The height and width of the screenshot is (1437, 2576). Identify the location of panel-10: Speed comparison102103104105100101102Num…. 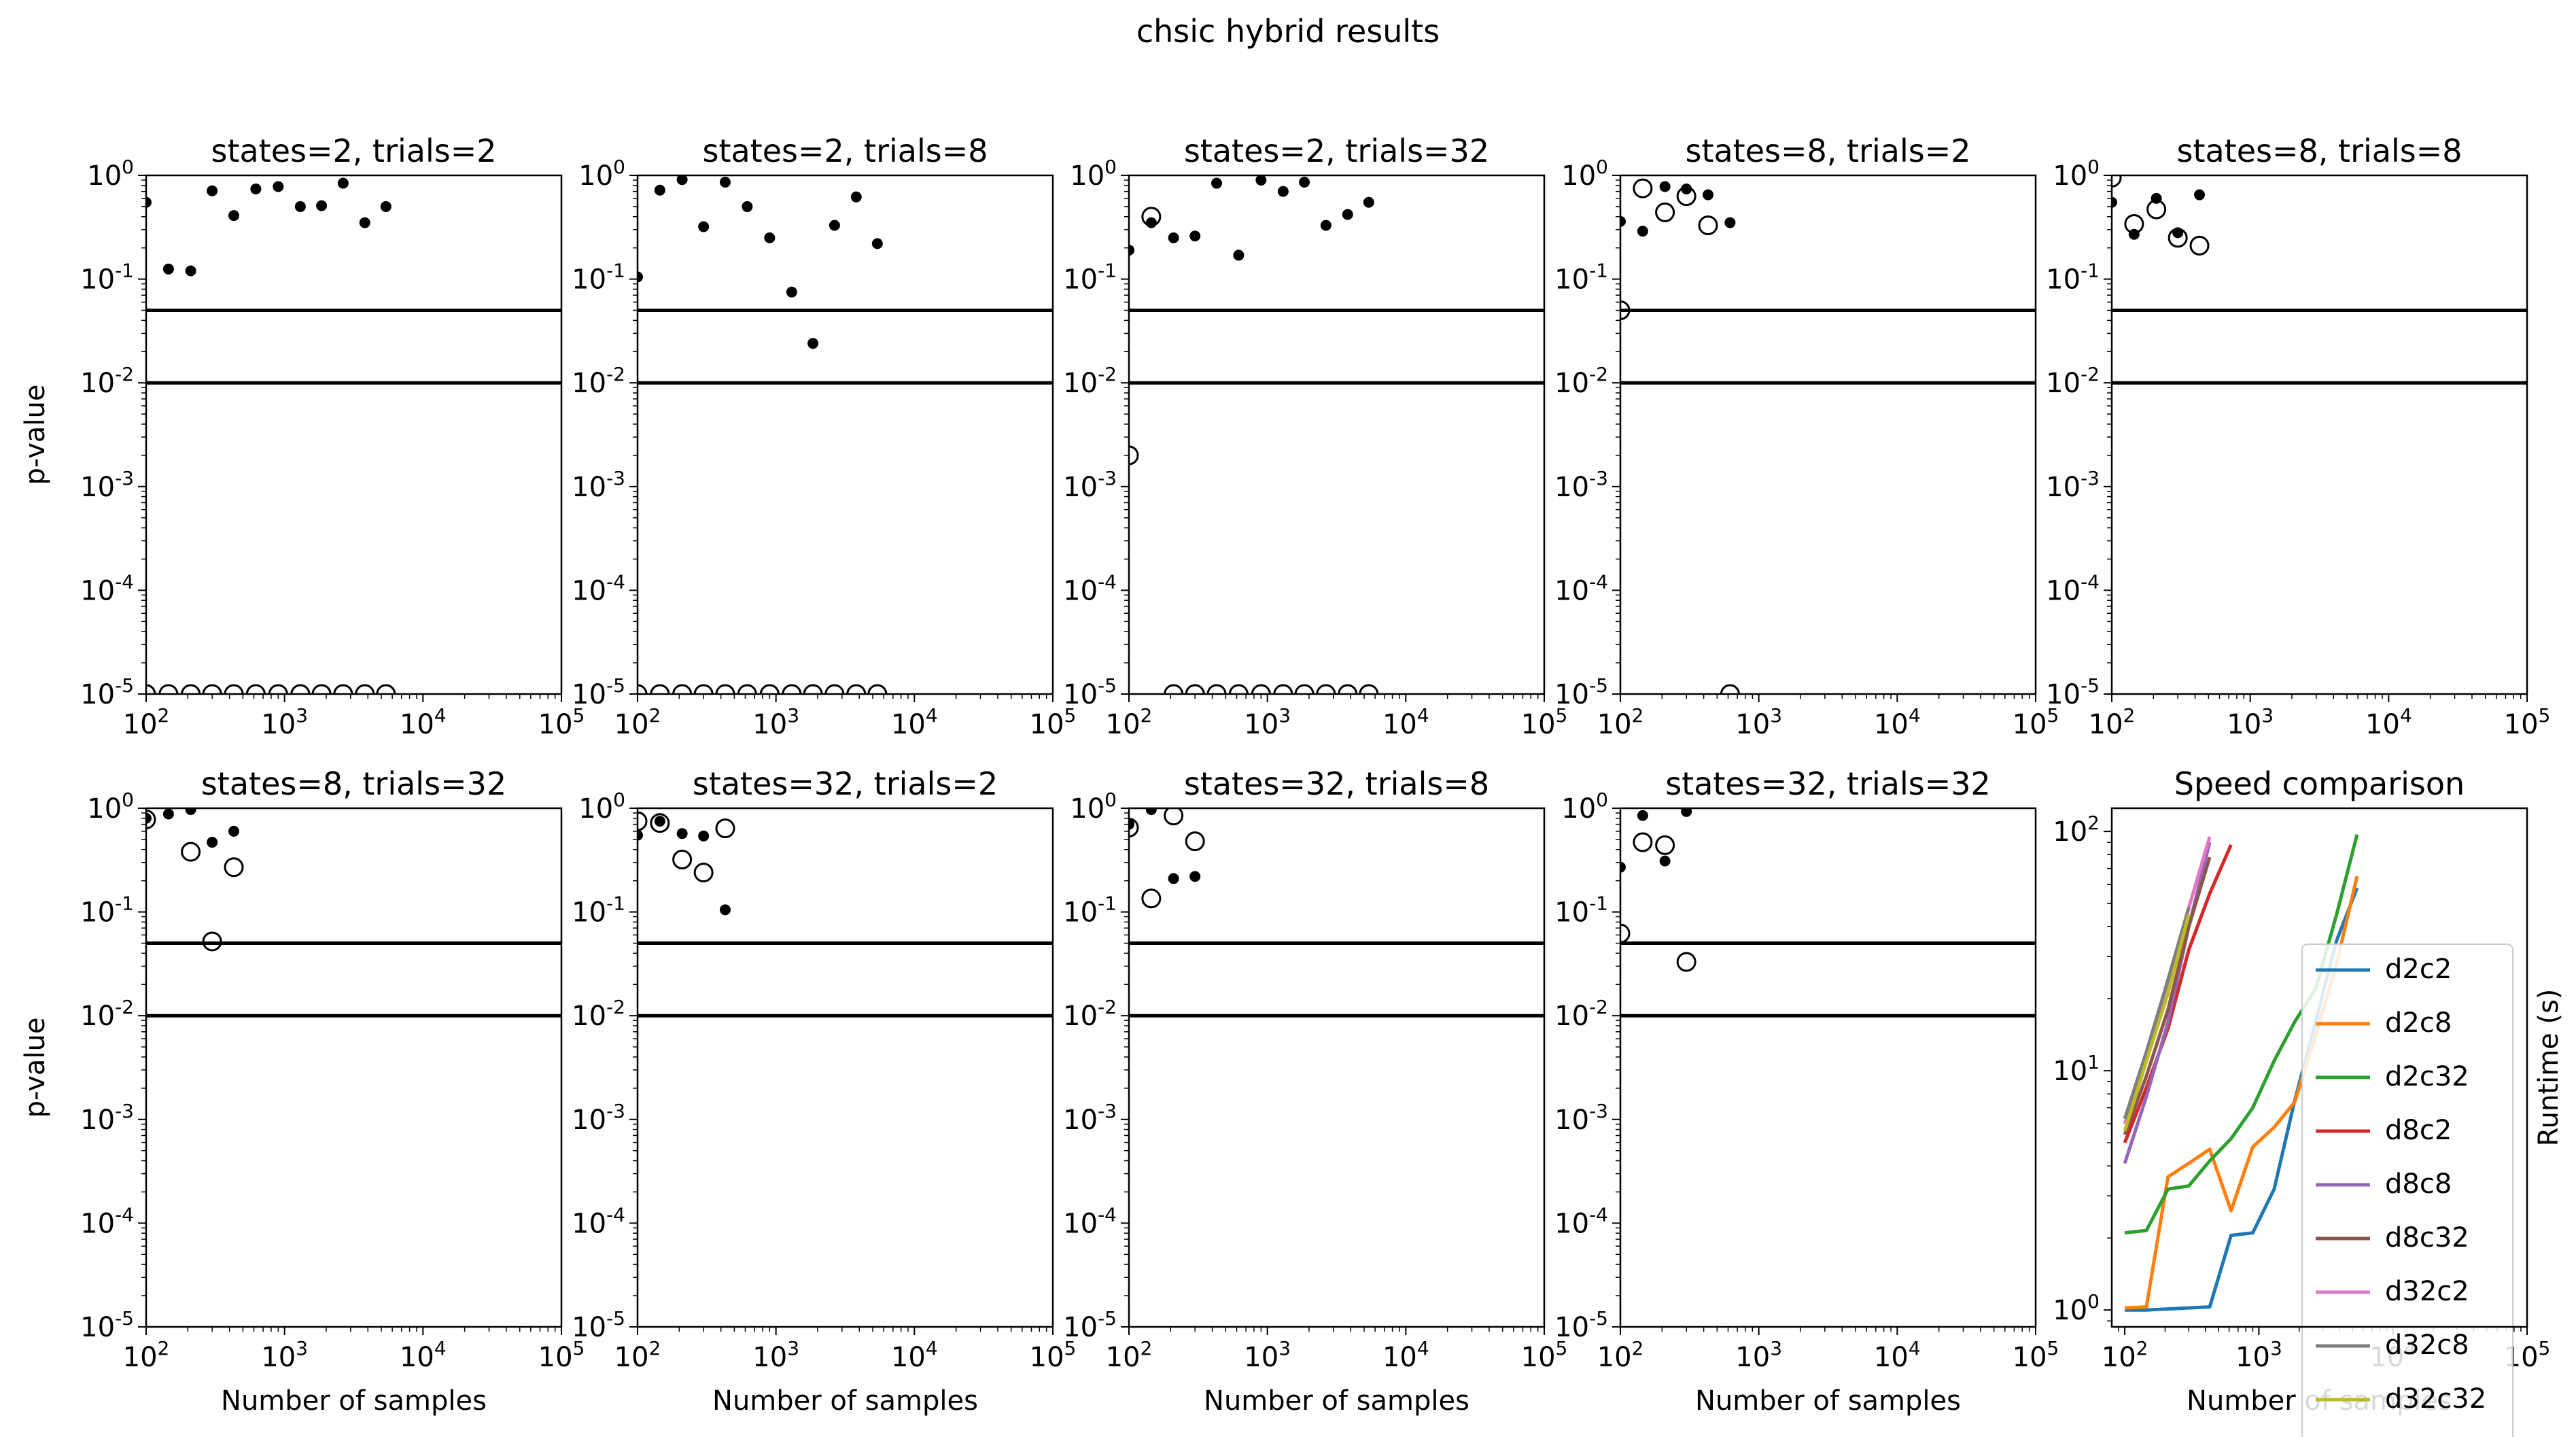
(2308, 1101).